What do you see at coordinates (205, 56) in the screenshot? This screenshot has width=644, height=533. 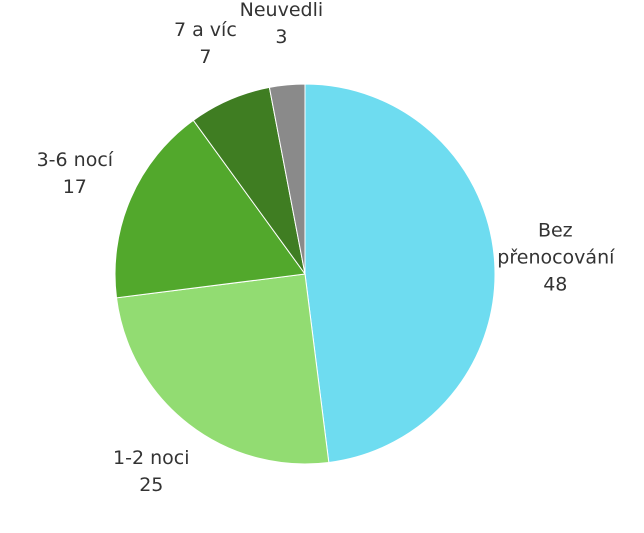 I see `label-value: 7` at bounding box center [205, 56].